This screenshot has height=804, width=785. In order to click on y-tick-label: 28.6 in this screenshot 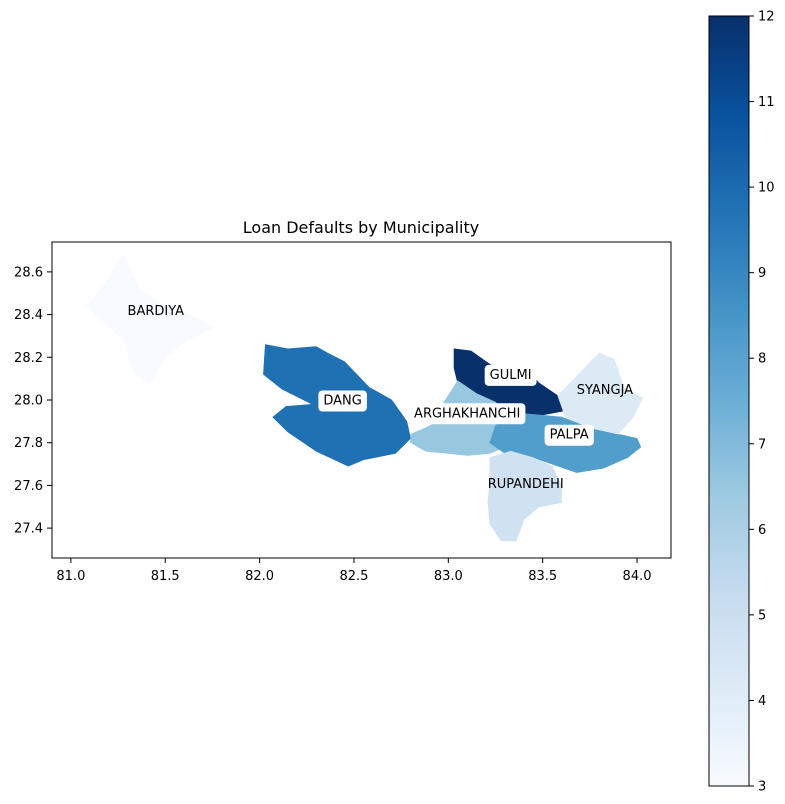, I will do `click(28, 272)`.